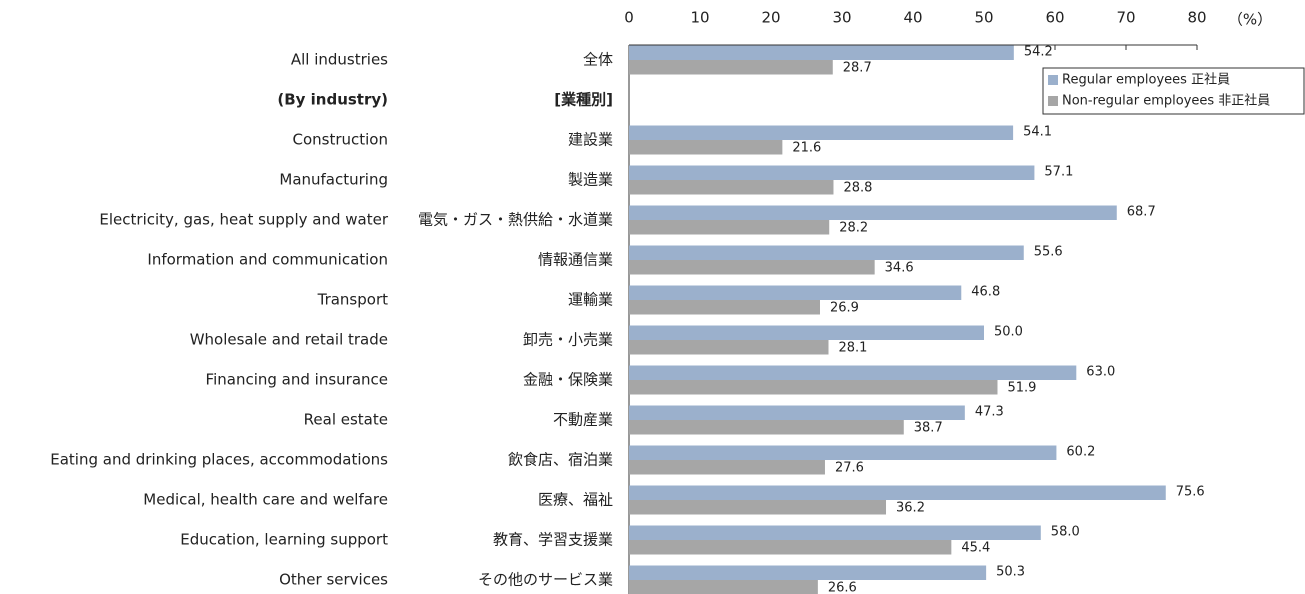 The height and width of the screenshot is (594, 1305). Describe the element at coordinates (553, 540) in the screenshot. I see `category-label-ja: 教育、学習支援業` at that location.